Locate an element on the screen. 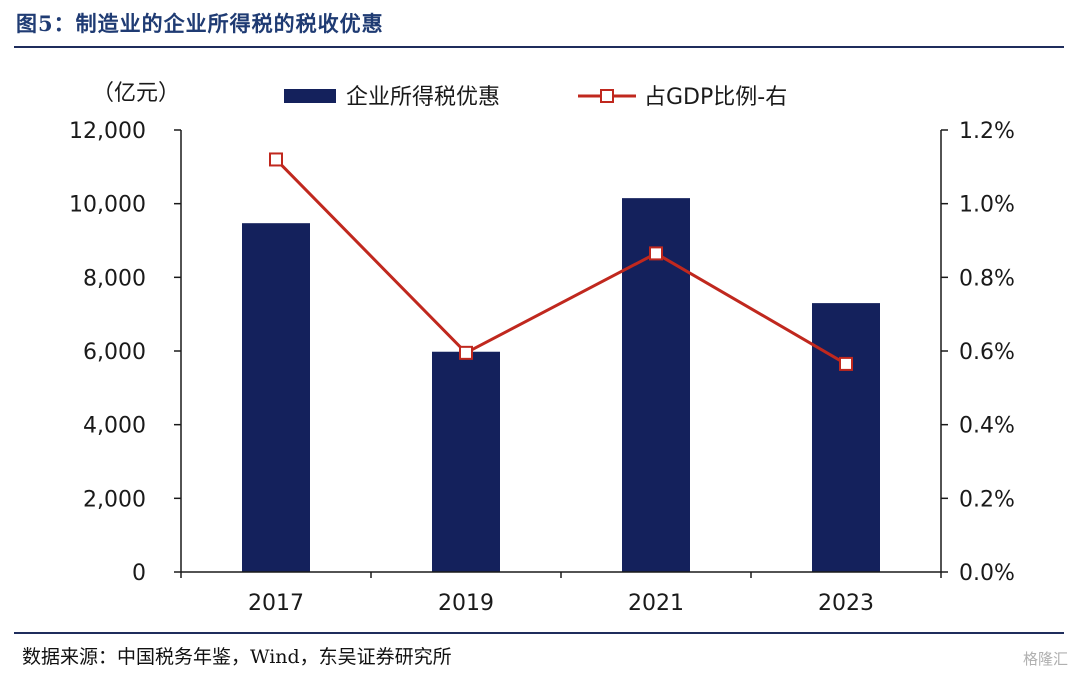 This screenshot has width=1080, height=680. y-tick-label-left: 8,000 is located at coordinates (114, 278).